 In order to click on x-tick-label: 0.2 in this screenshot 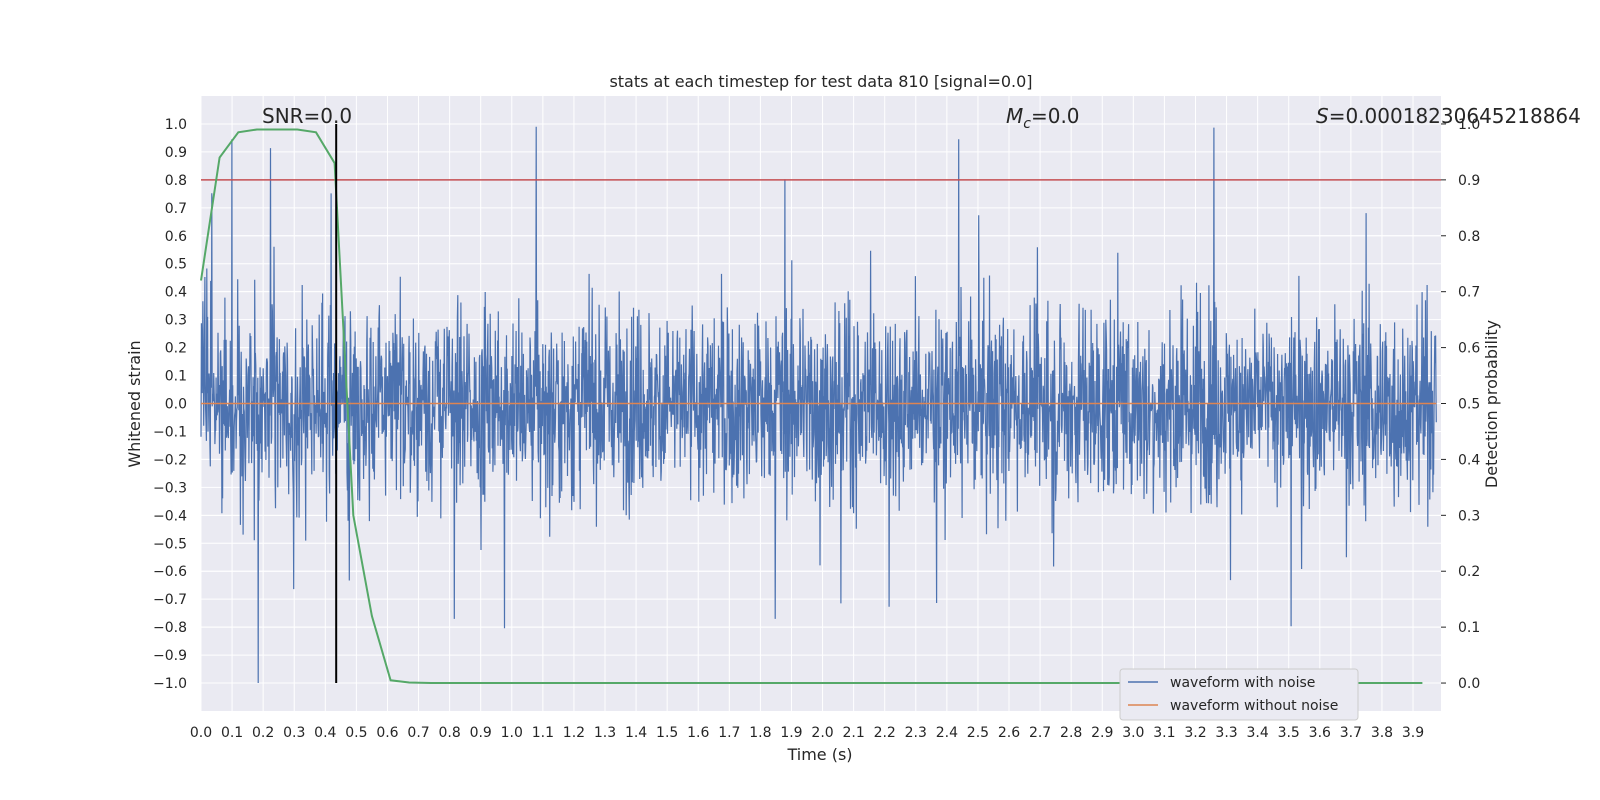, I will do `click(263, 733)`.